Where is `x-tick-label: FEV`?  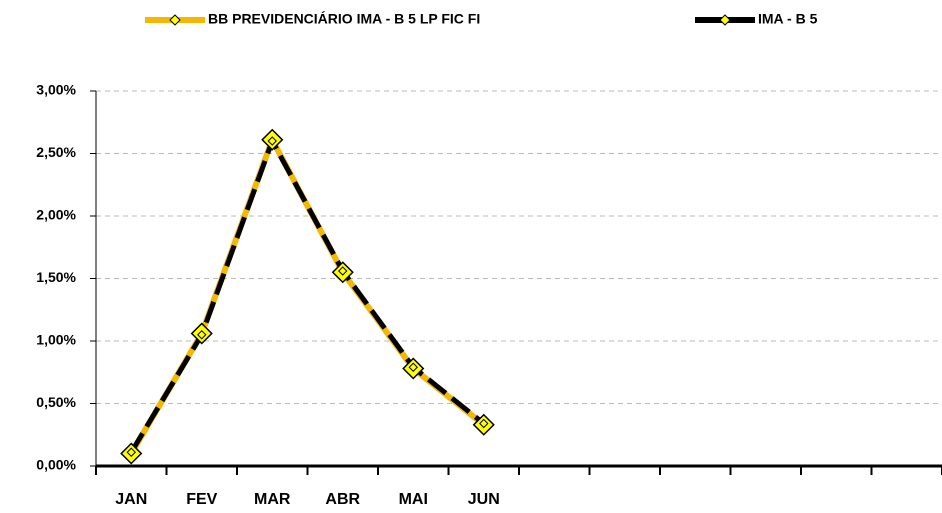 x-tick-label: FEV is located at coordinates (201, 499).